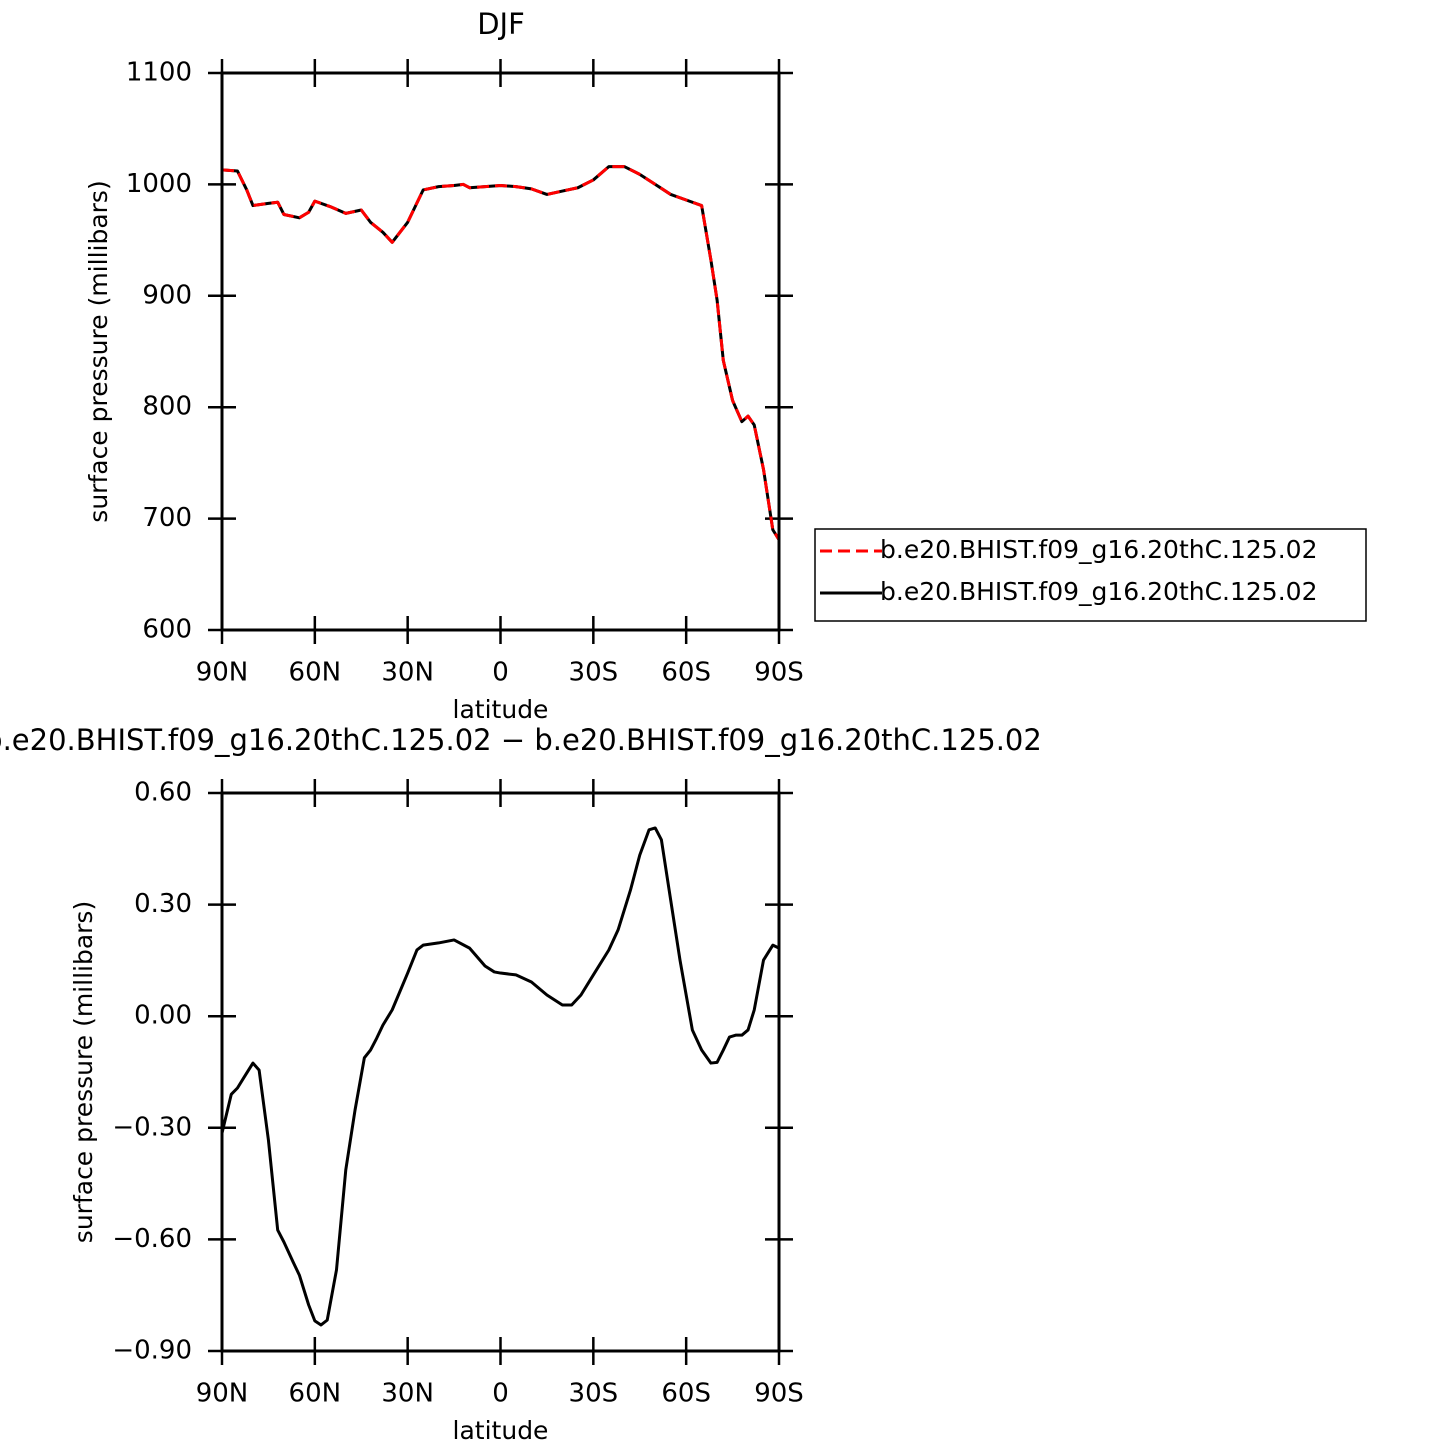 This screenshot has width=1452, height=1452. I want to click on y-tick-label: −0.30, so click(152, 1127).